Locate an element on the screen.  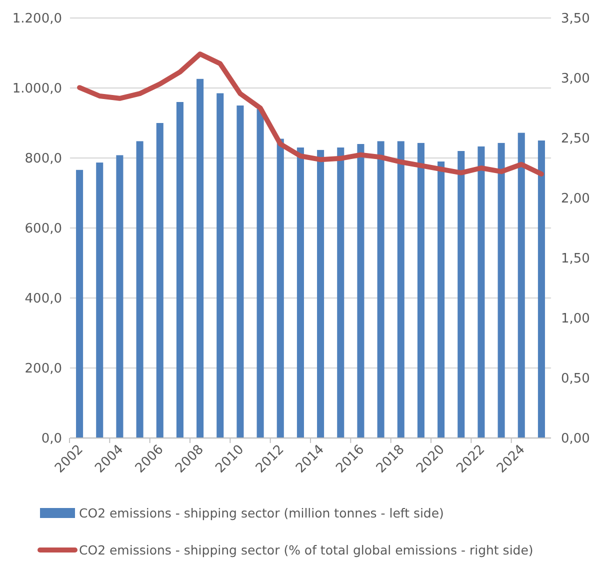
y-tick-label: 1.200,0 is located at coordinates (37, 19).